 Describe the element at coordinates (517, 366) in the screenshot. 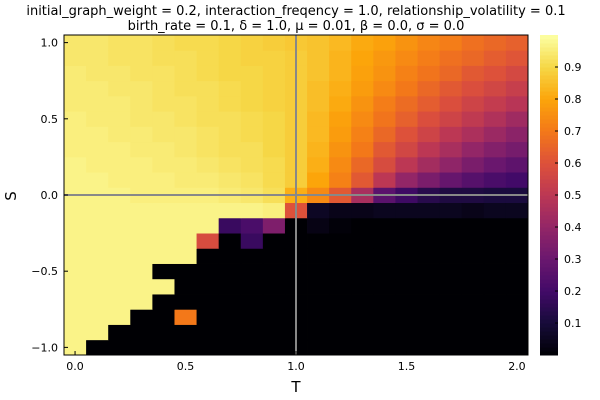

I see `x-tick-label: 2.0` at that location.